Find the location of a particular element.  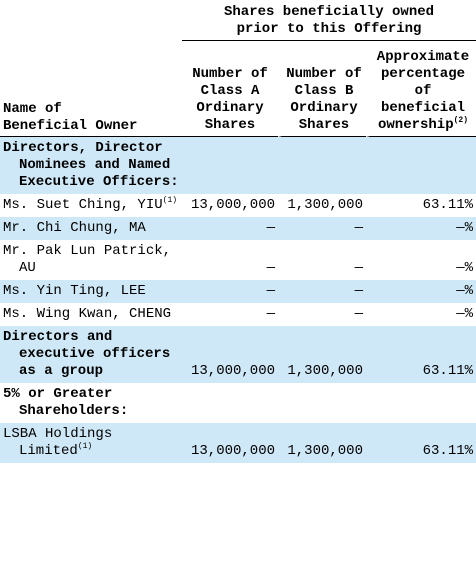

owner-name: Mr. Chi Chung, MA is located at coordinates (91, 228).